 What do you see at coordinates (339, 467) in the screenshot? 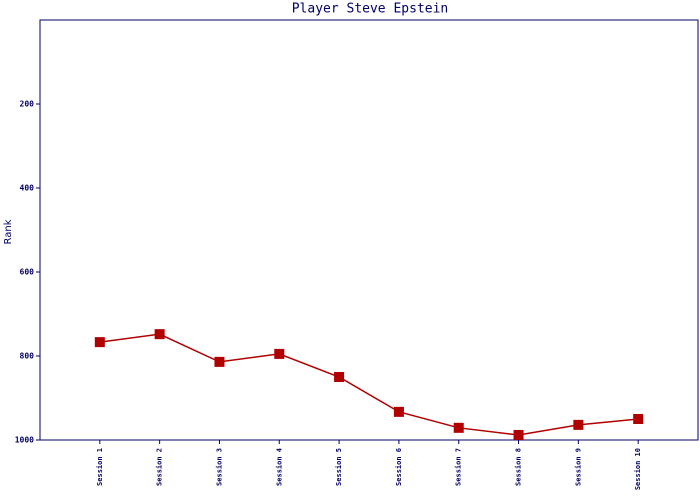
I see `x-tick-label: Session 5` at bounding box center [339, 467].